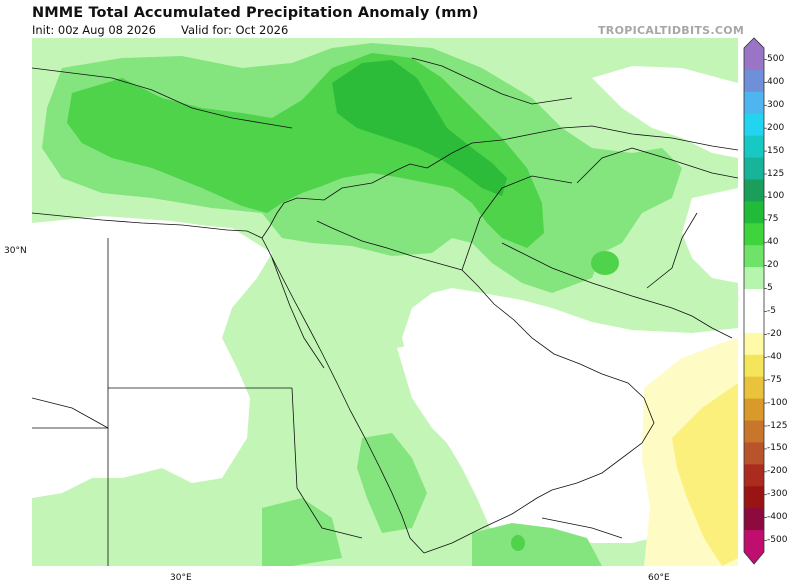  Describe the element at coordinates (15, 251) in the screenshot. I see `lat-label: 30°N` at that location.